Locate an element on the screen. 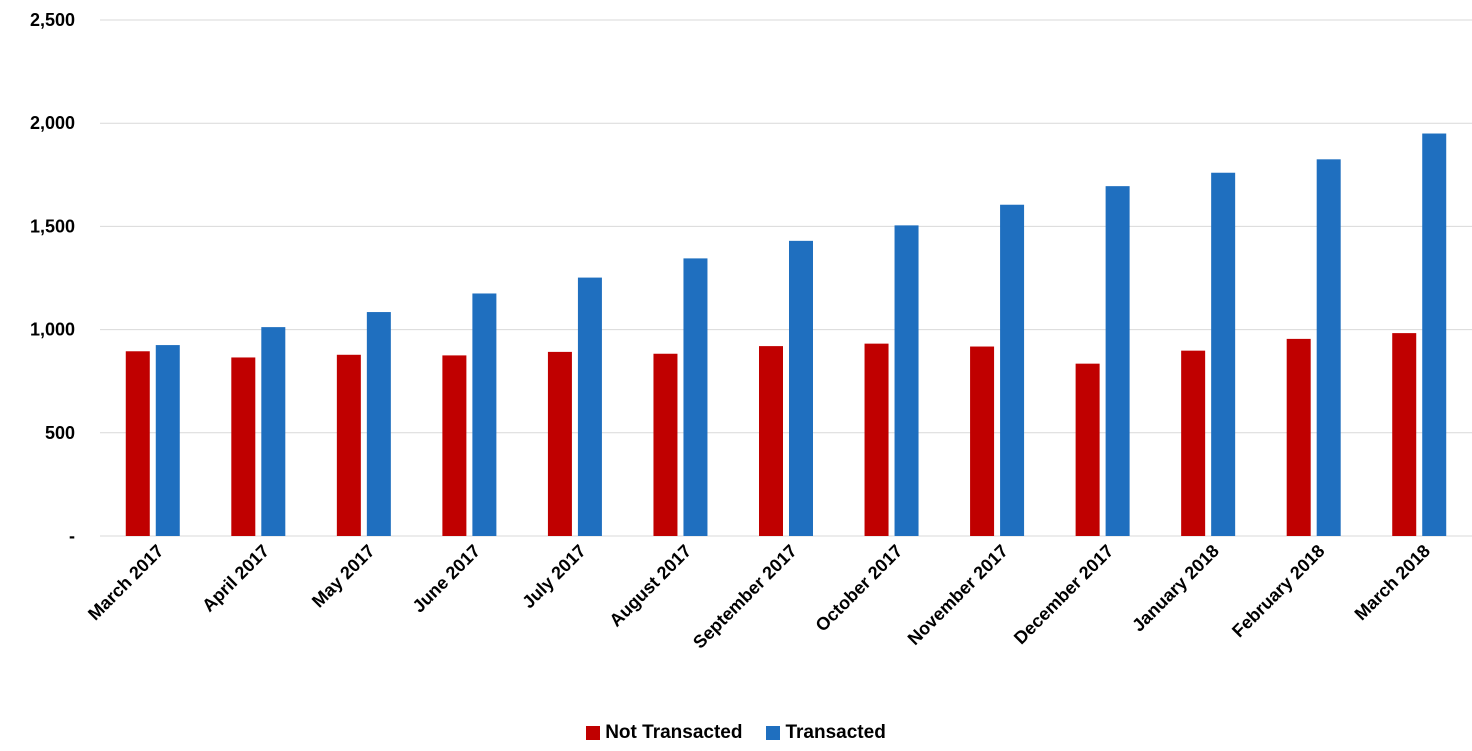 Image resolution: width=1472 pixels, height=751 pixels. x-tick-label: February 2018 is located at coordinates (1278, 591).